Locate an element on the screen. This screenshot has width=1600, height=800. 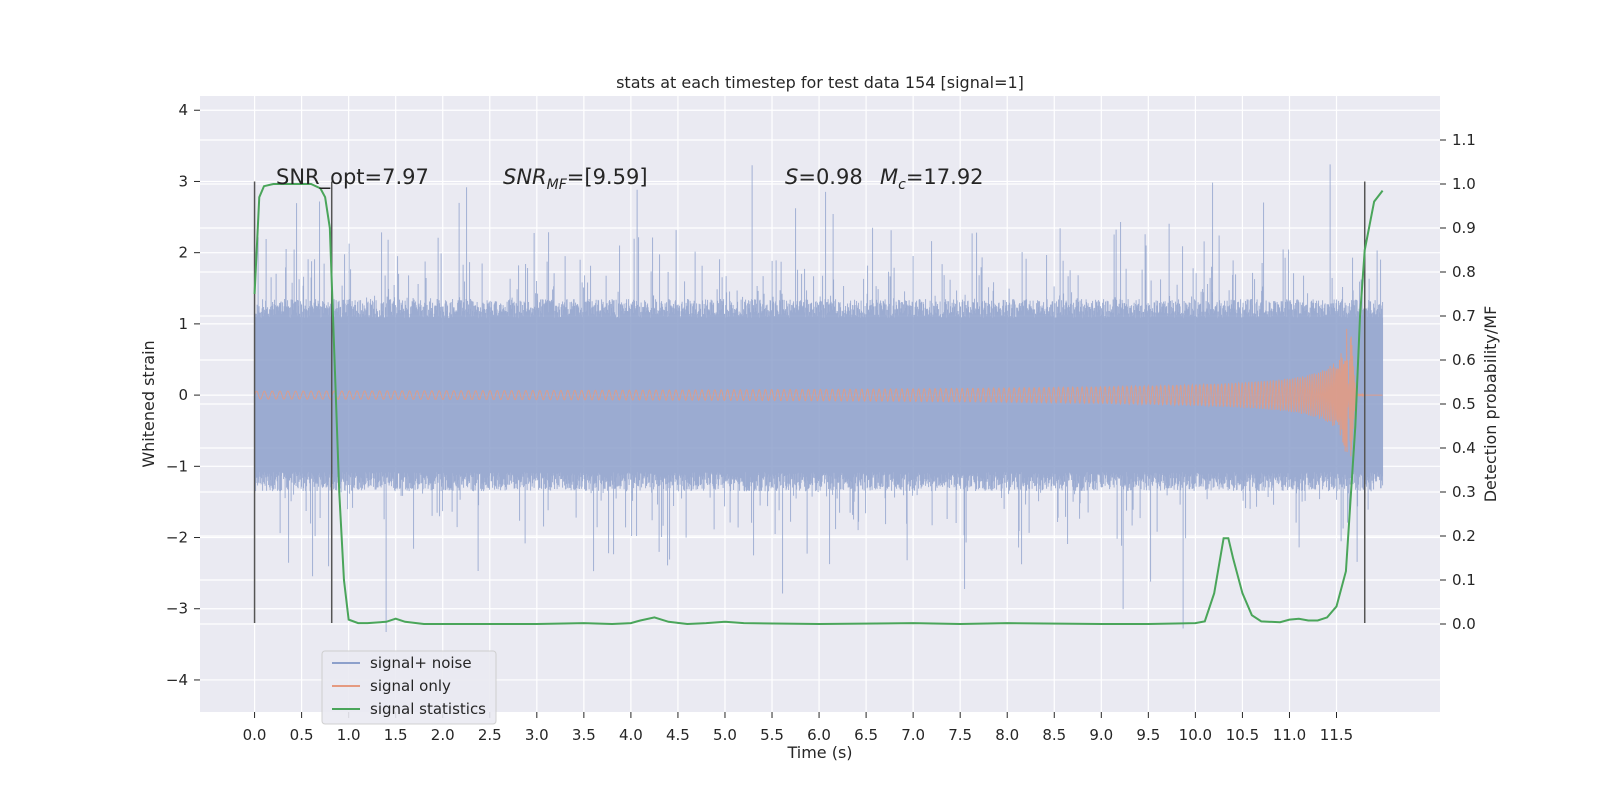
x-tick-label: 10.0 is located at coordinates (1195, 735).